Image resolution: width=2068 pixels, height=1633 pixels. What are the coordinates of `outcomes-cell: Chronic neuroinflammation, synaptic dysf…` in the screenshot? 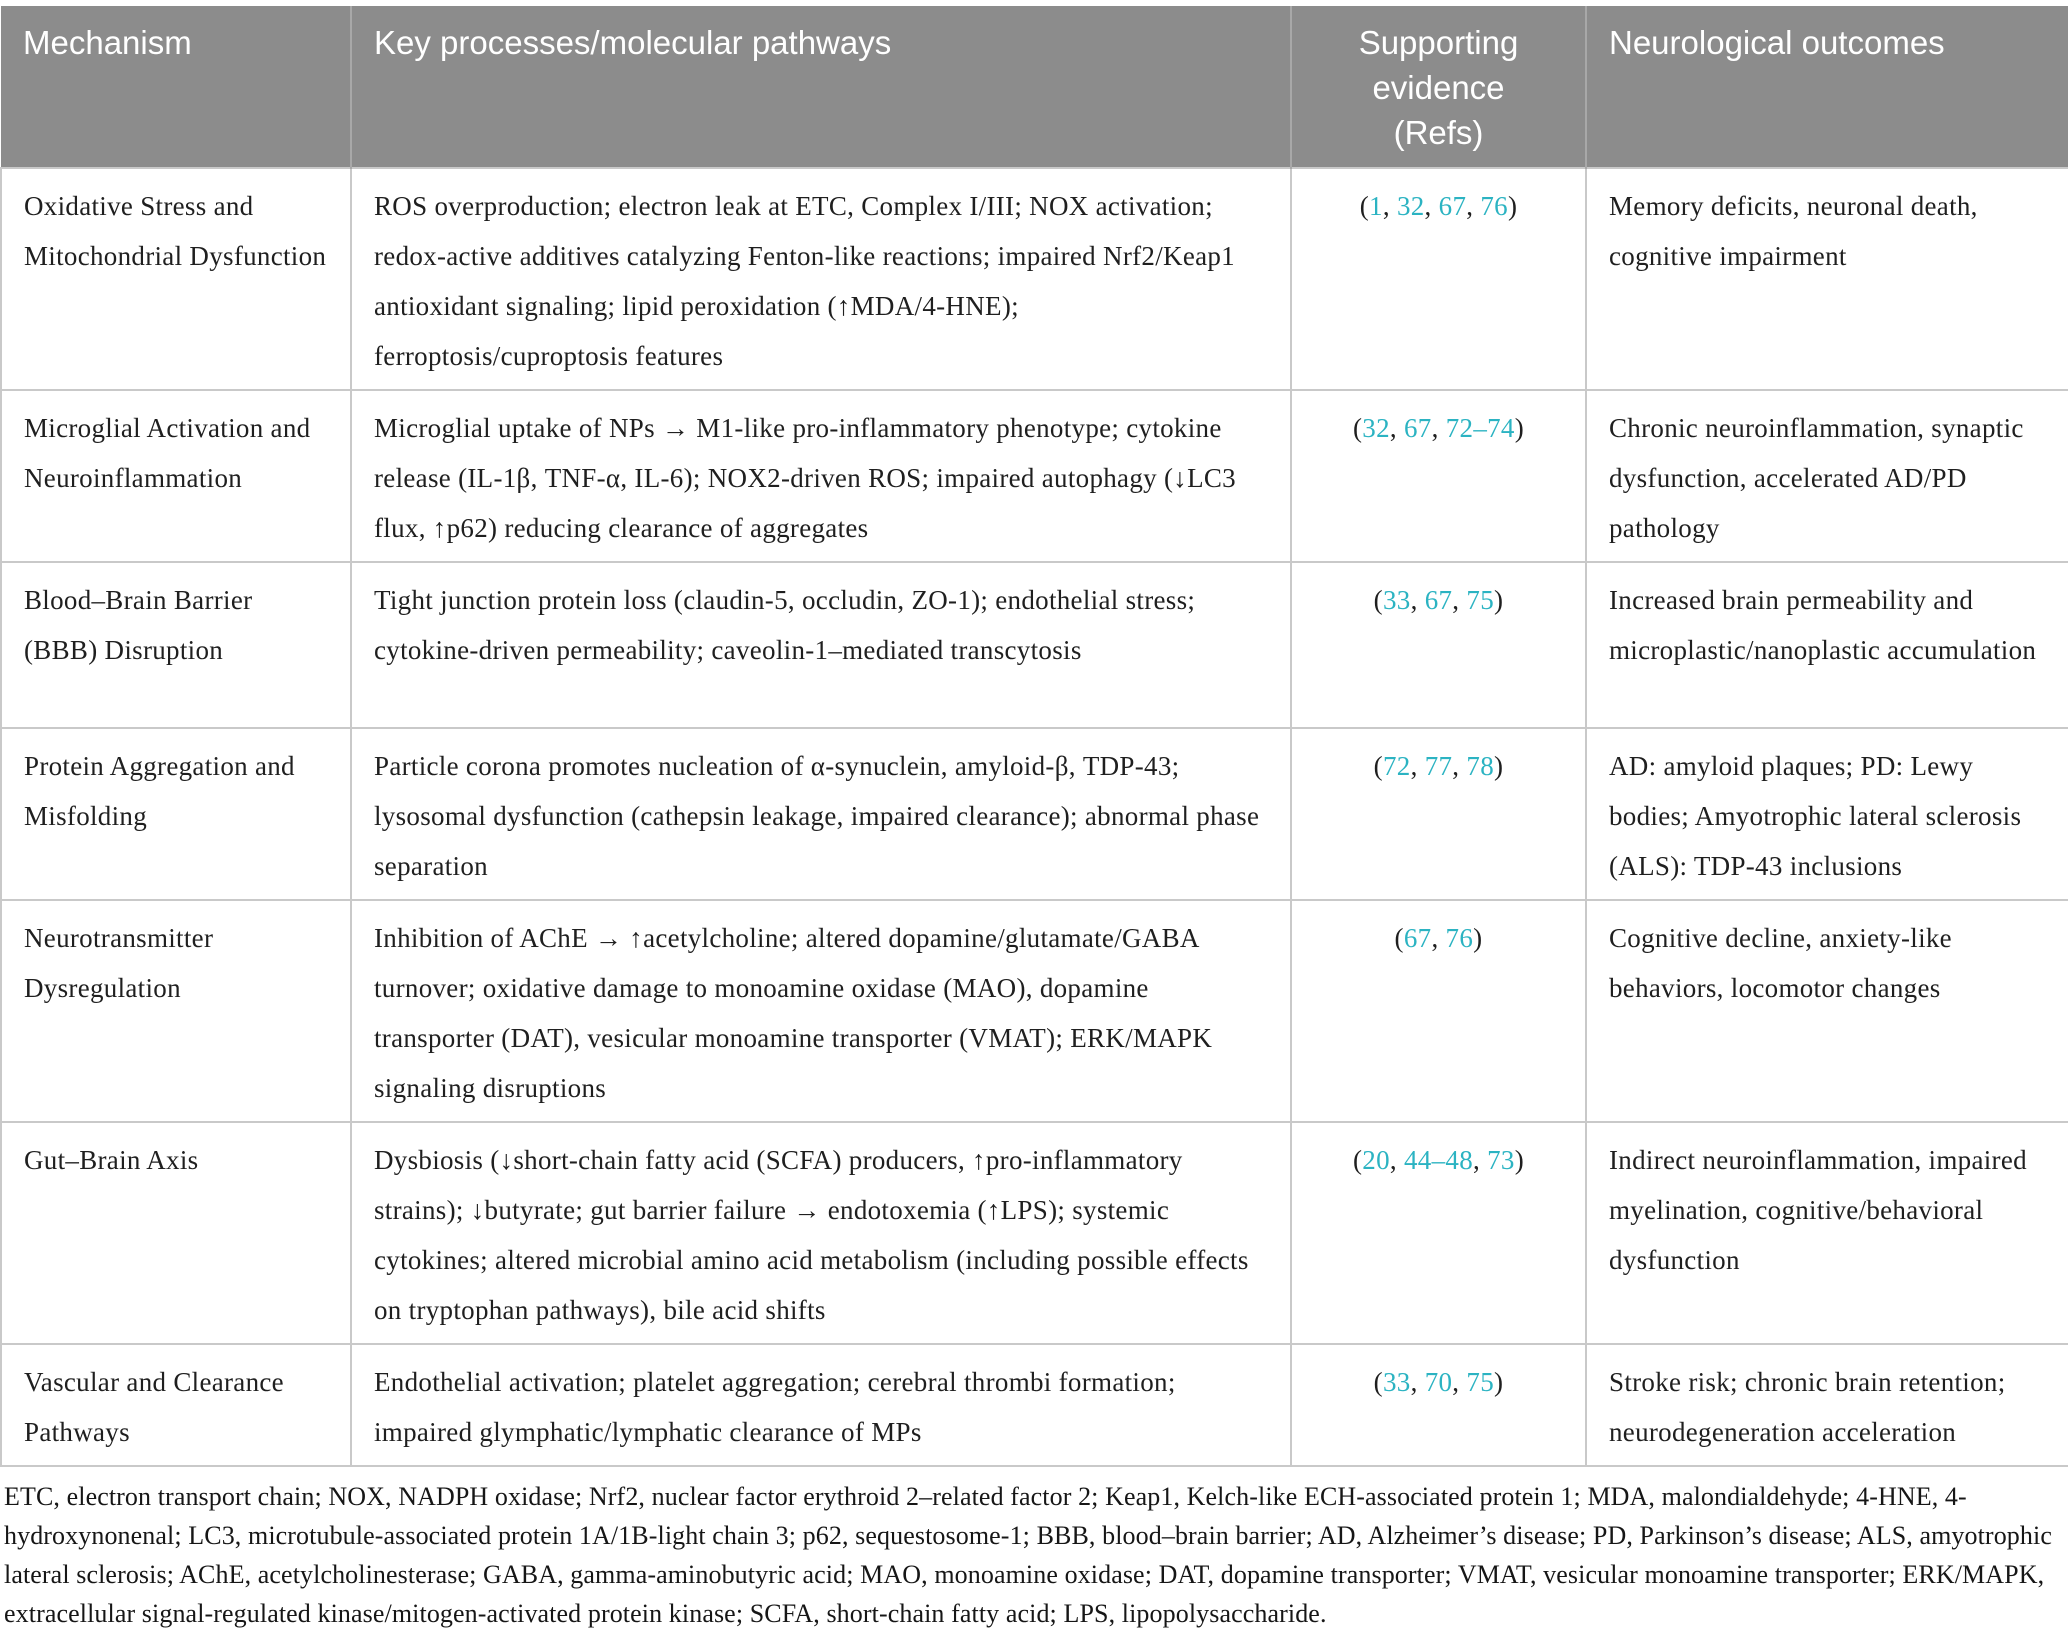 It's located at (1826, 476).